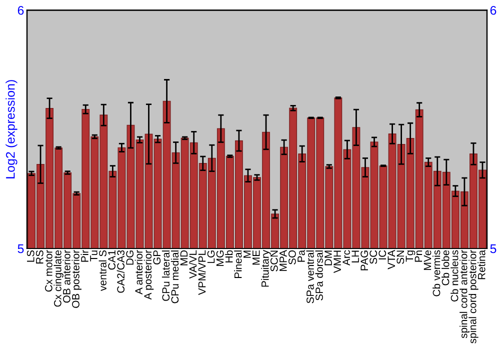  What do you see at coordinates (274, 261) in the screenshot?
I see `x-tick-label: SCN` at bounding box center [274, 261].